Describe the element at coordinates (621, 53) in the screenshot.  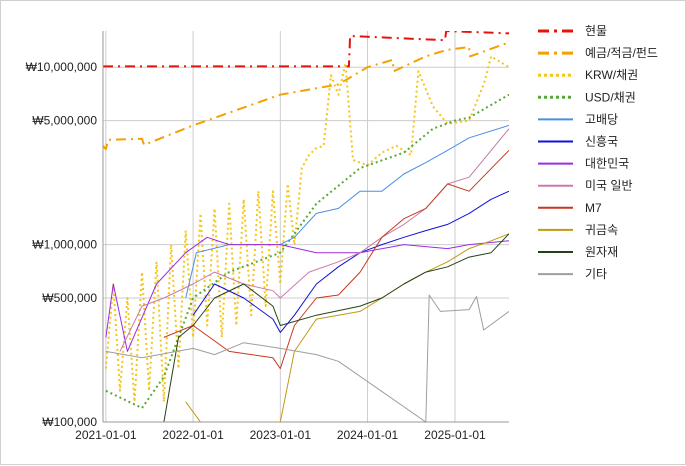
I see `legend-label-2: 예금/적금/펀드` at that location.